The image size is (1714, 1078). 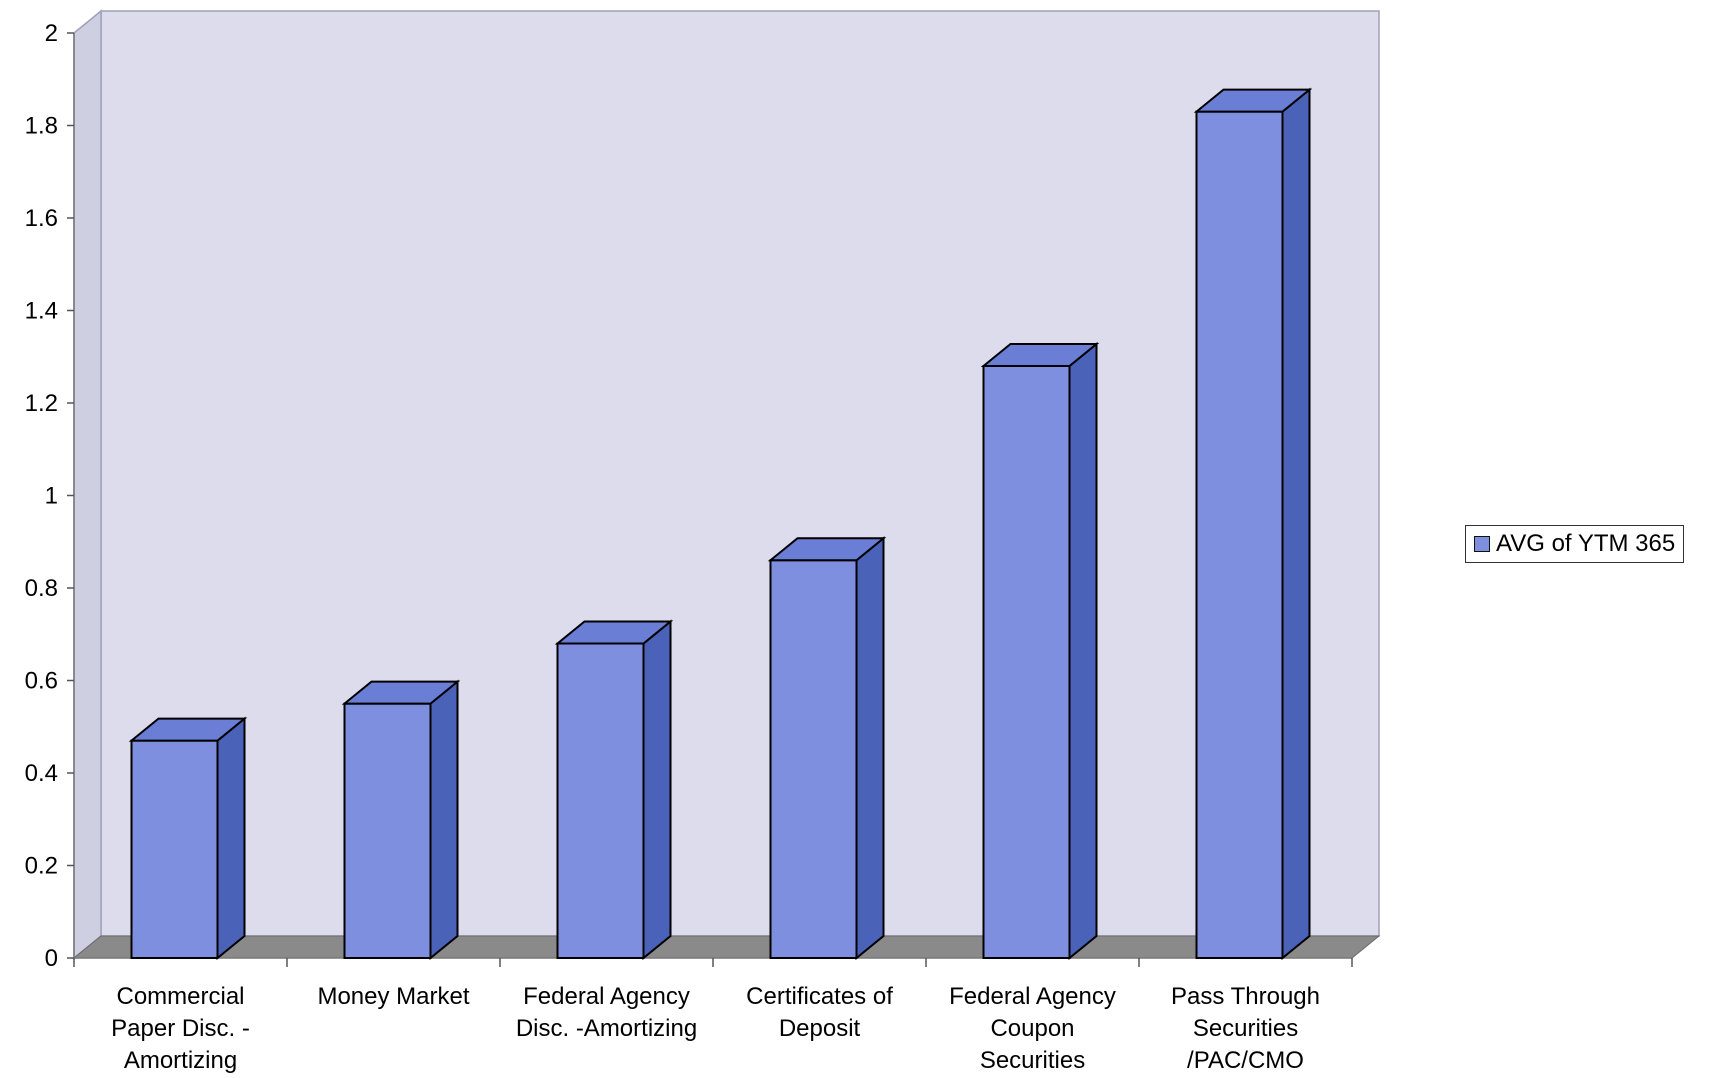 I want to click on y-tick-label: 0.6, so click(x=41, y=681).